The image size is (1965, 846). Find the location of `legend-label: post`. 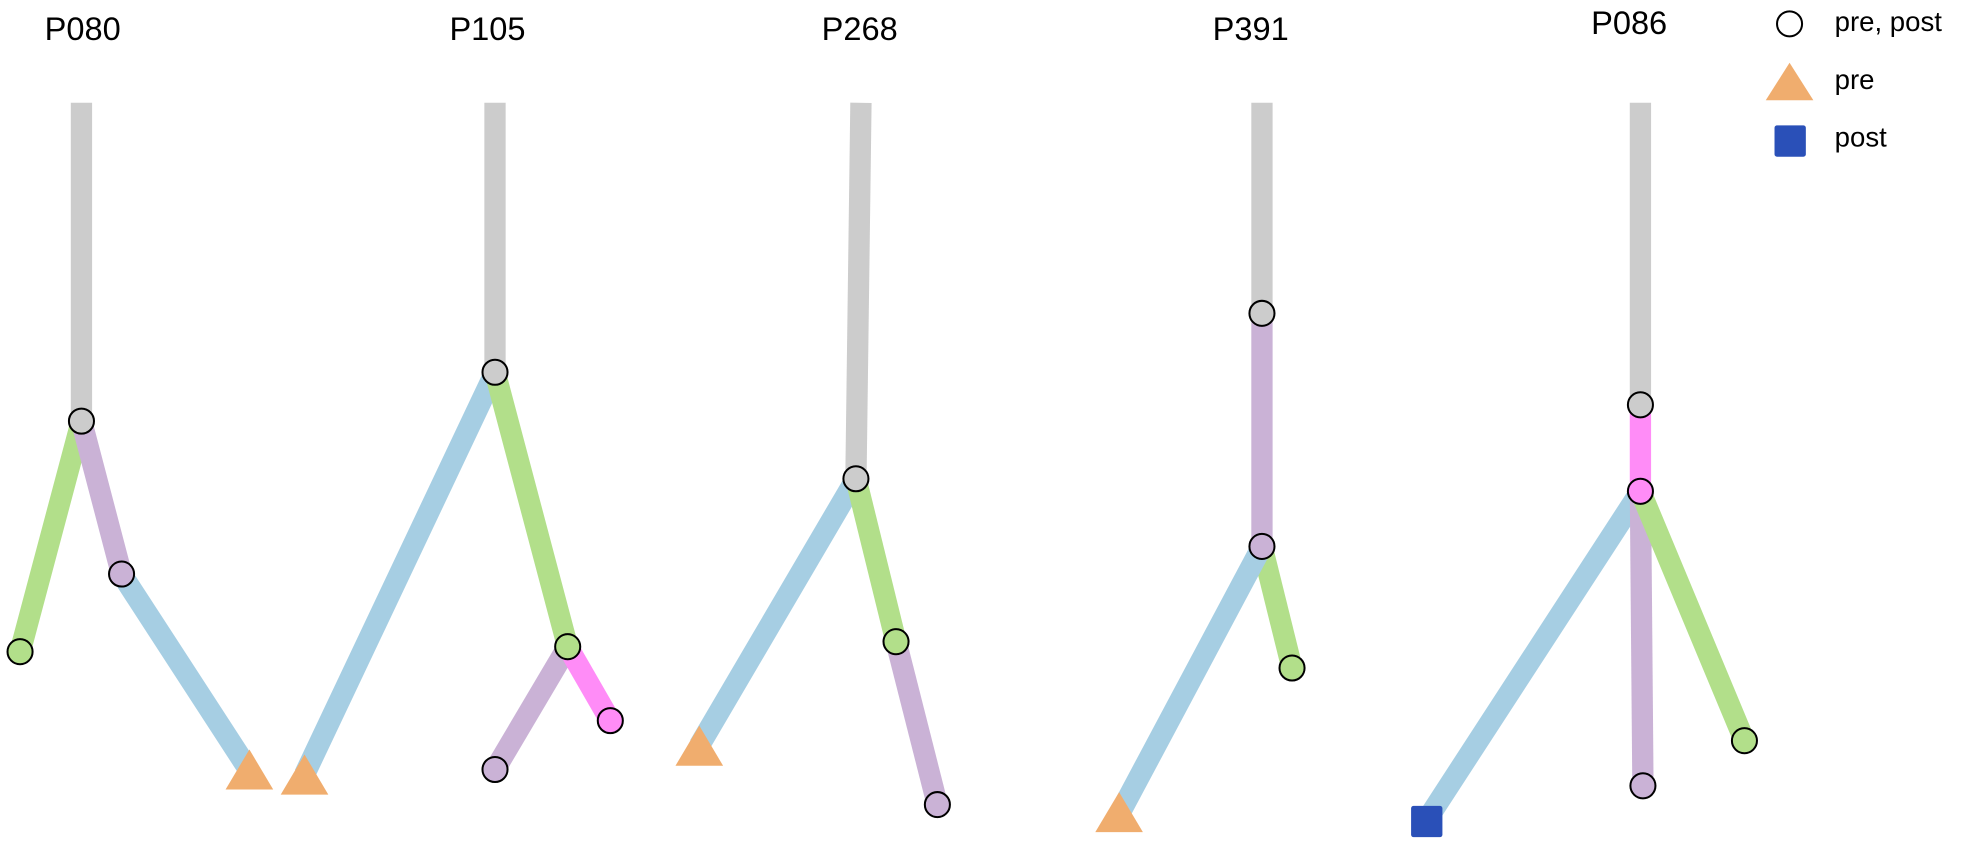

legend-label: post is located at coordinates (1861, 136).